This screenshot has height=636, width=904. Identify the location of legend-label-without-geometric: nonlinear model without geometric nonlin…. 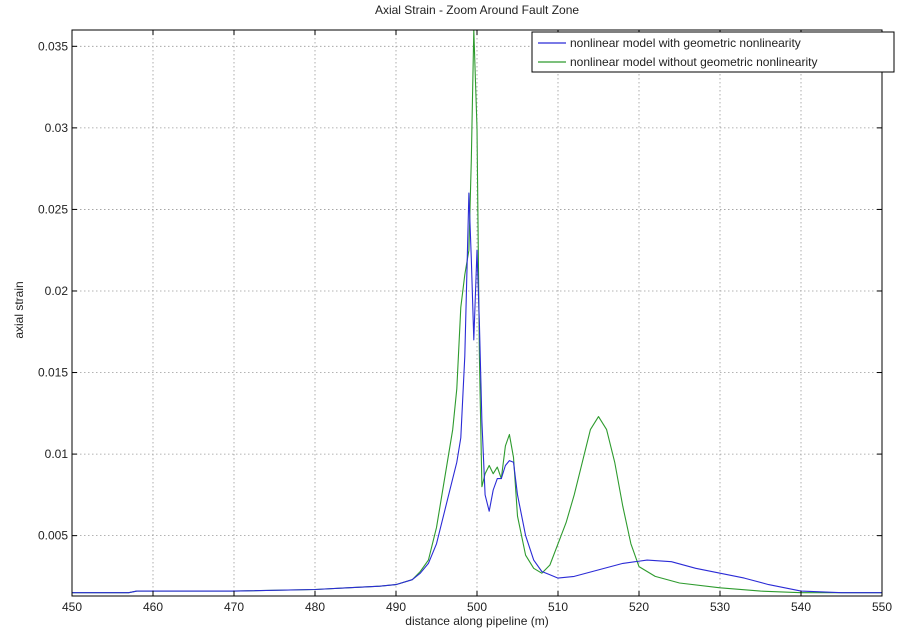
(693, 62).